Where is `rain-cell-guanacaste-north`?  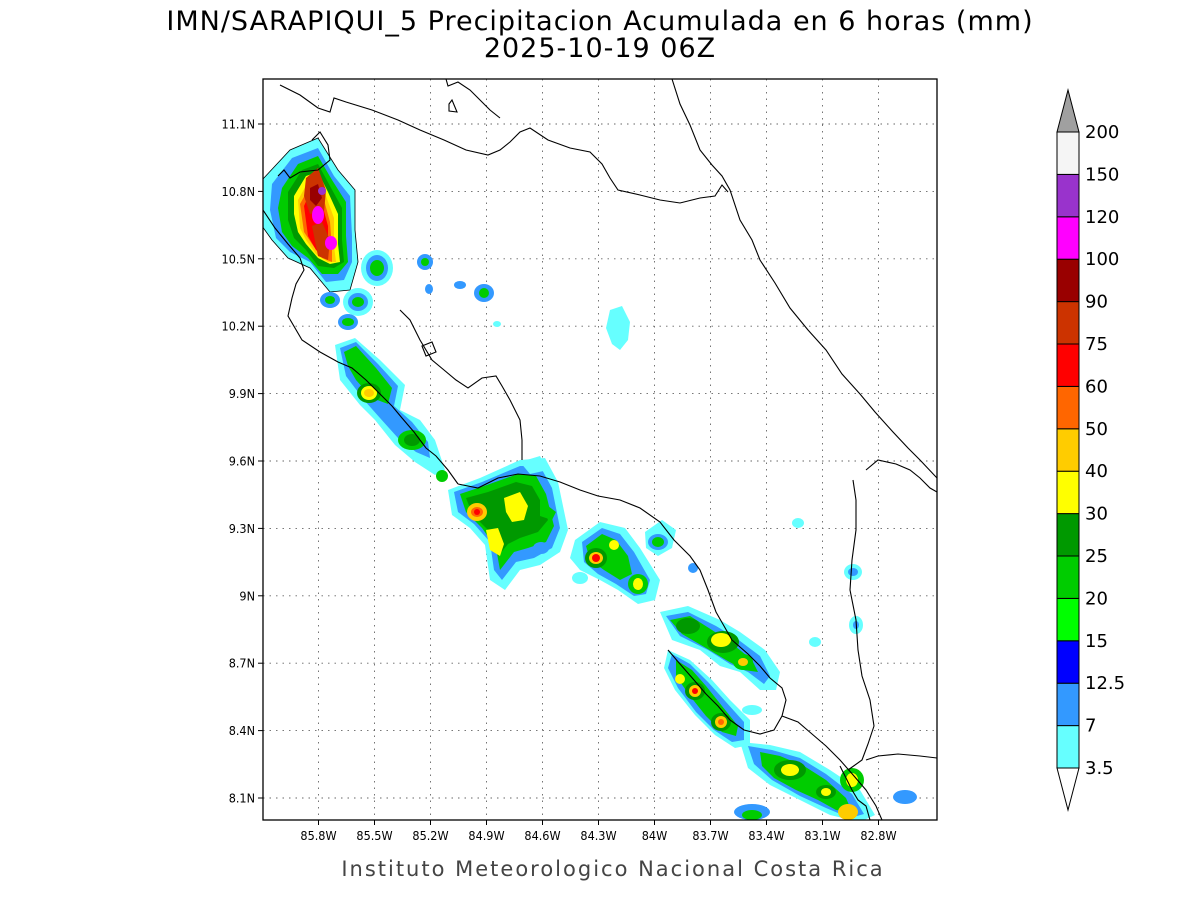 rain-cell-guanacaste-north is located at coordinates (311, 215).